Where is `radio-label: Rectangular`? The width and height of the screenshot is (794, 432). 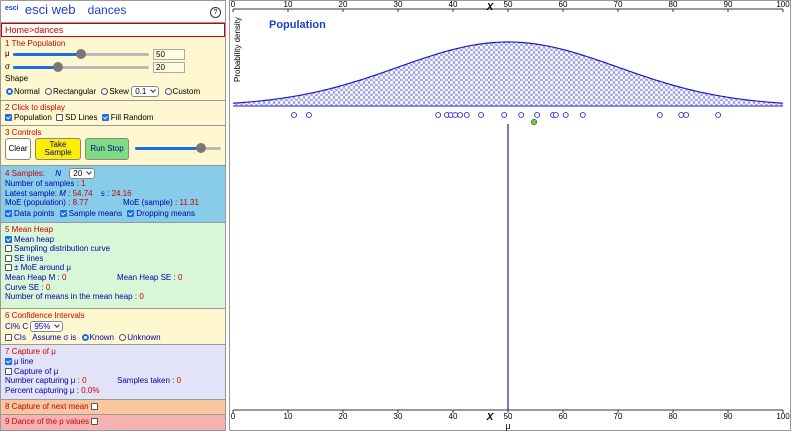 radio-label: Rectangular is located at coordinates (75, 91).